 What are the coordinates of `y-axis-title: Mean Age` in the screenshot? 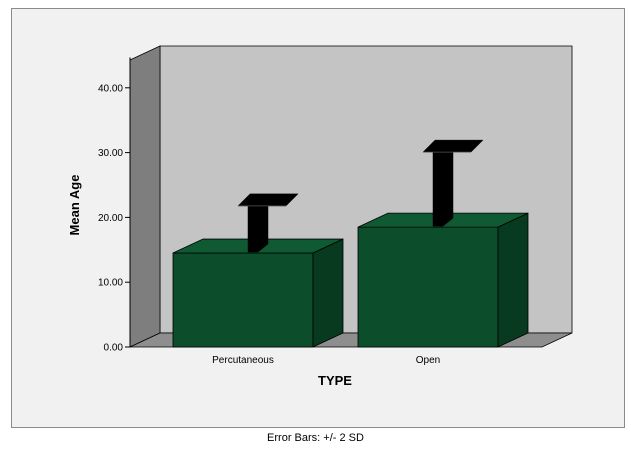 It's located at (74, 205).